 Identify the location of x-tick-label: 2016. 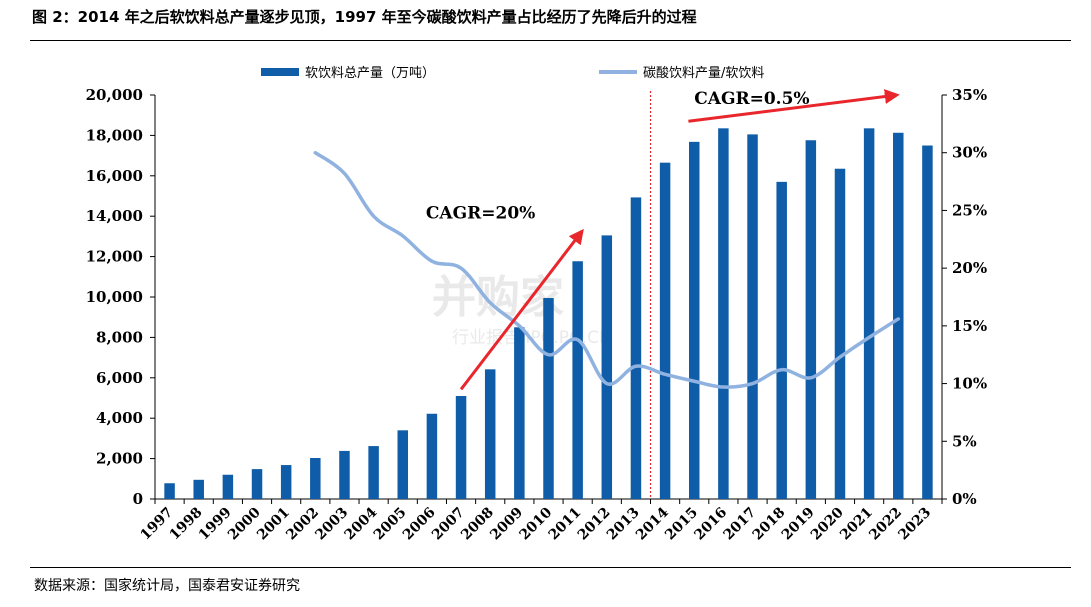
(710, 524).